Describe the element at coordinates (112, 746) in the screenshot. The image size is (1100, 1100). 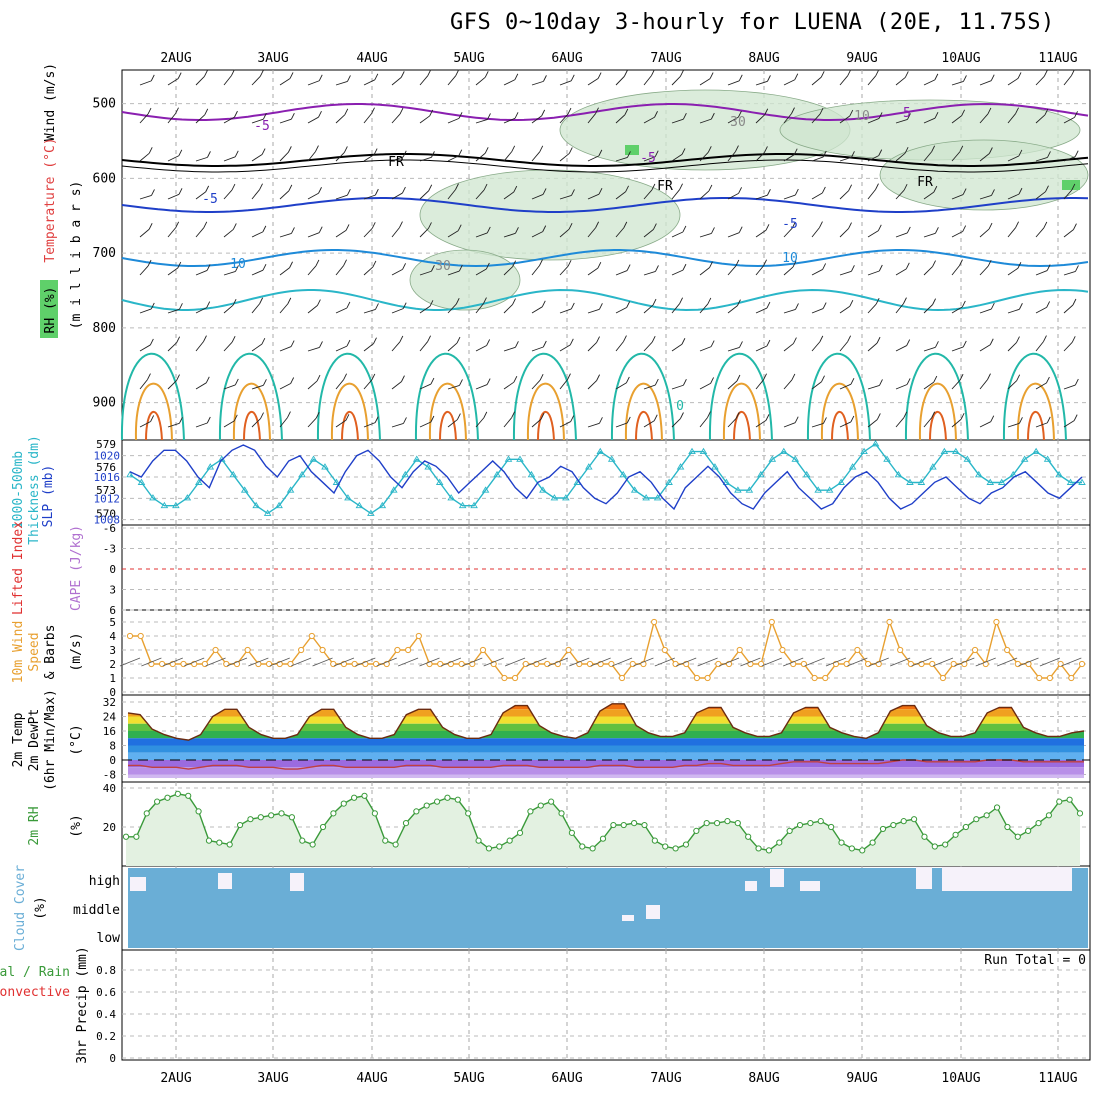
I see `temp-tick: 8` at that location.